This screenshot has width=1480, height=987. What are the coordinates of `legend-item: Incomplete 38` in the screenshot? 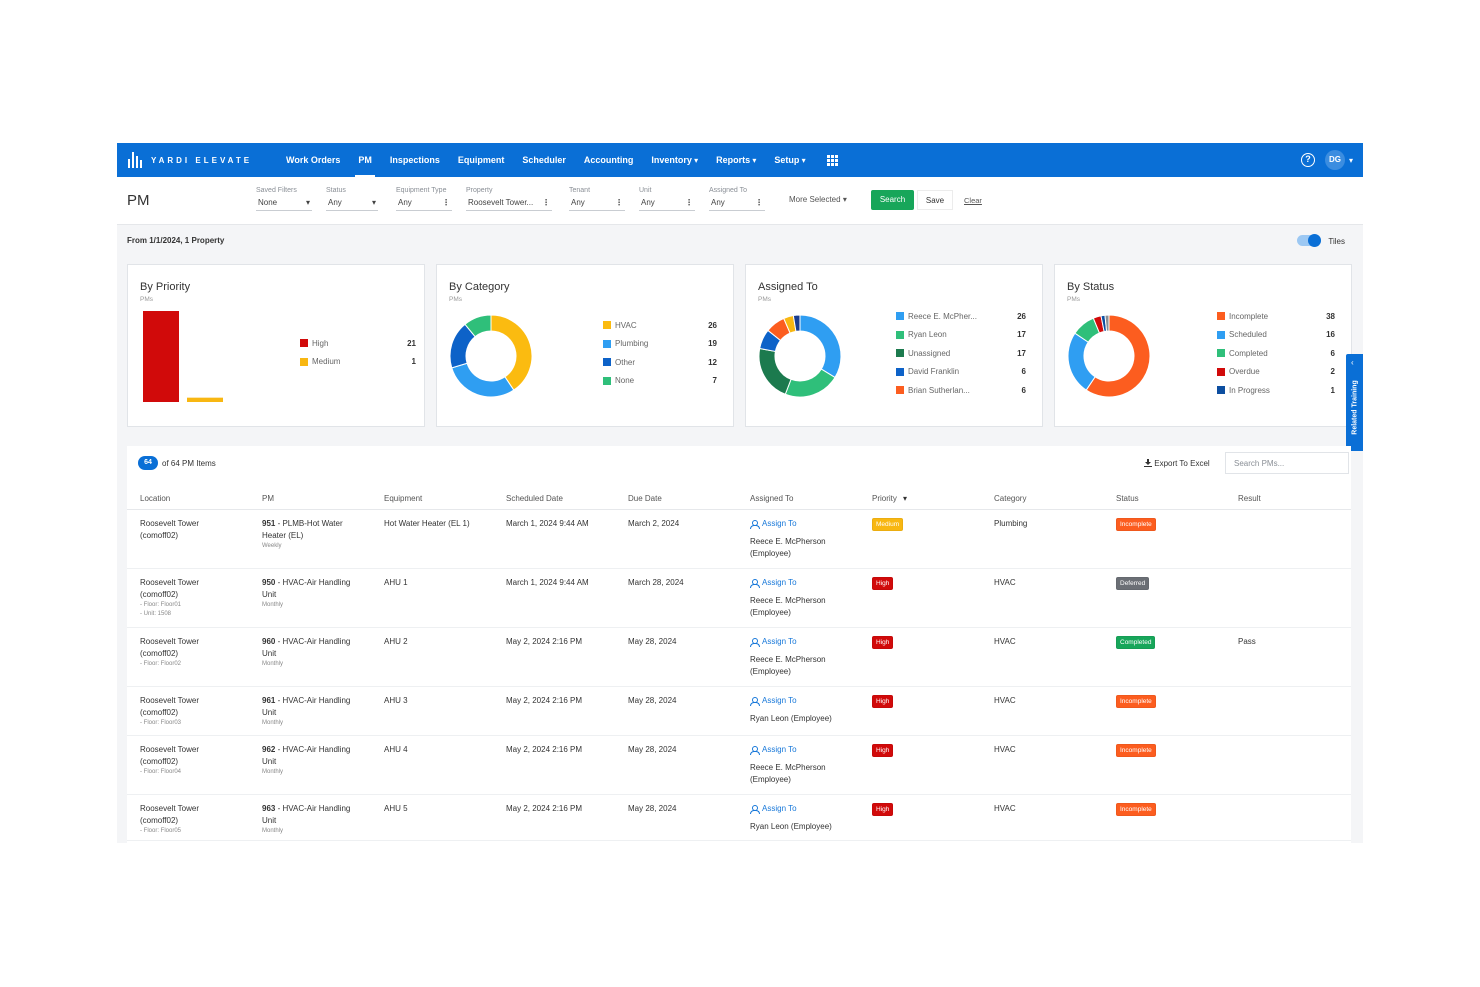 It's located at (1276, 316).